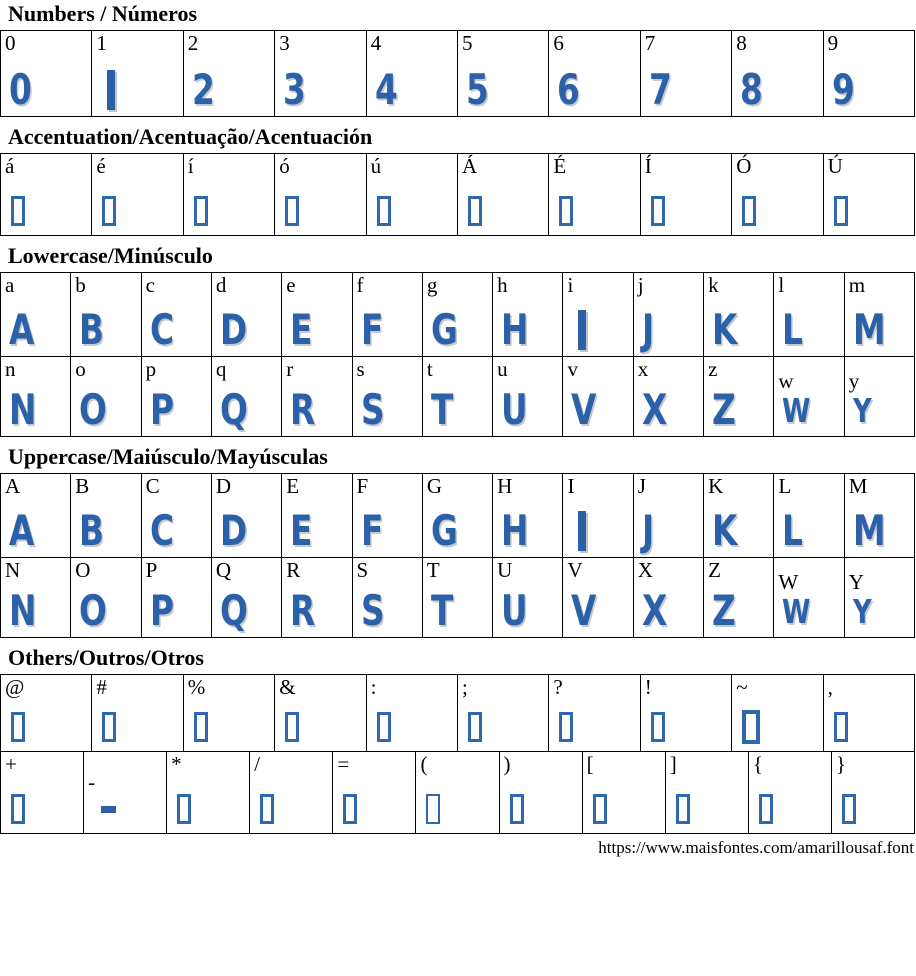 Image resolution: width=916 pixels, height=976 pixels. Describe the element at coordinates (741, 43) in the screenshot. I see `char-label: 8` at that location.